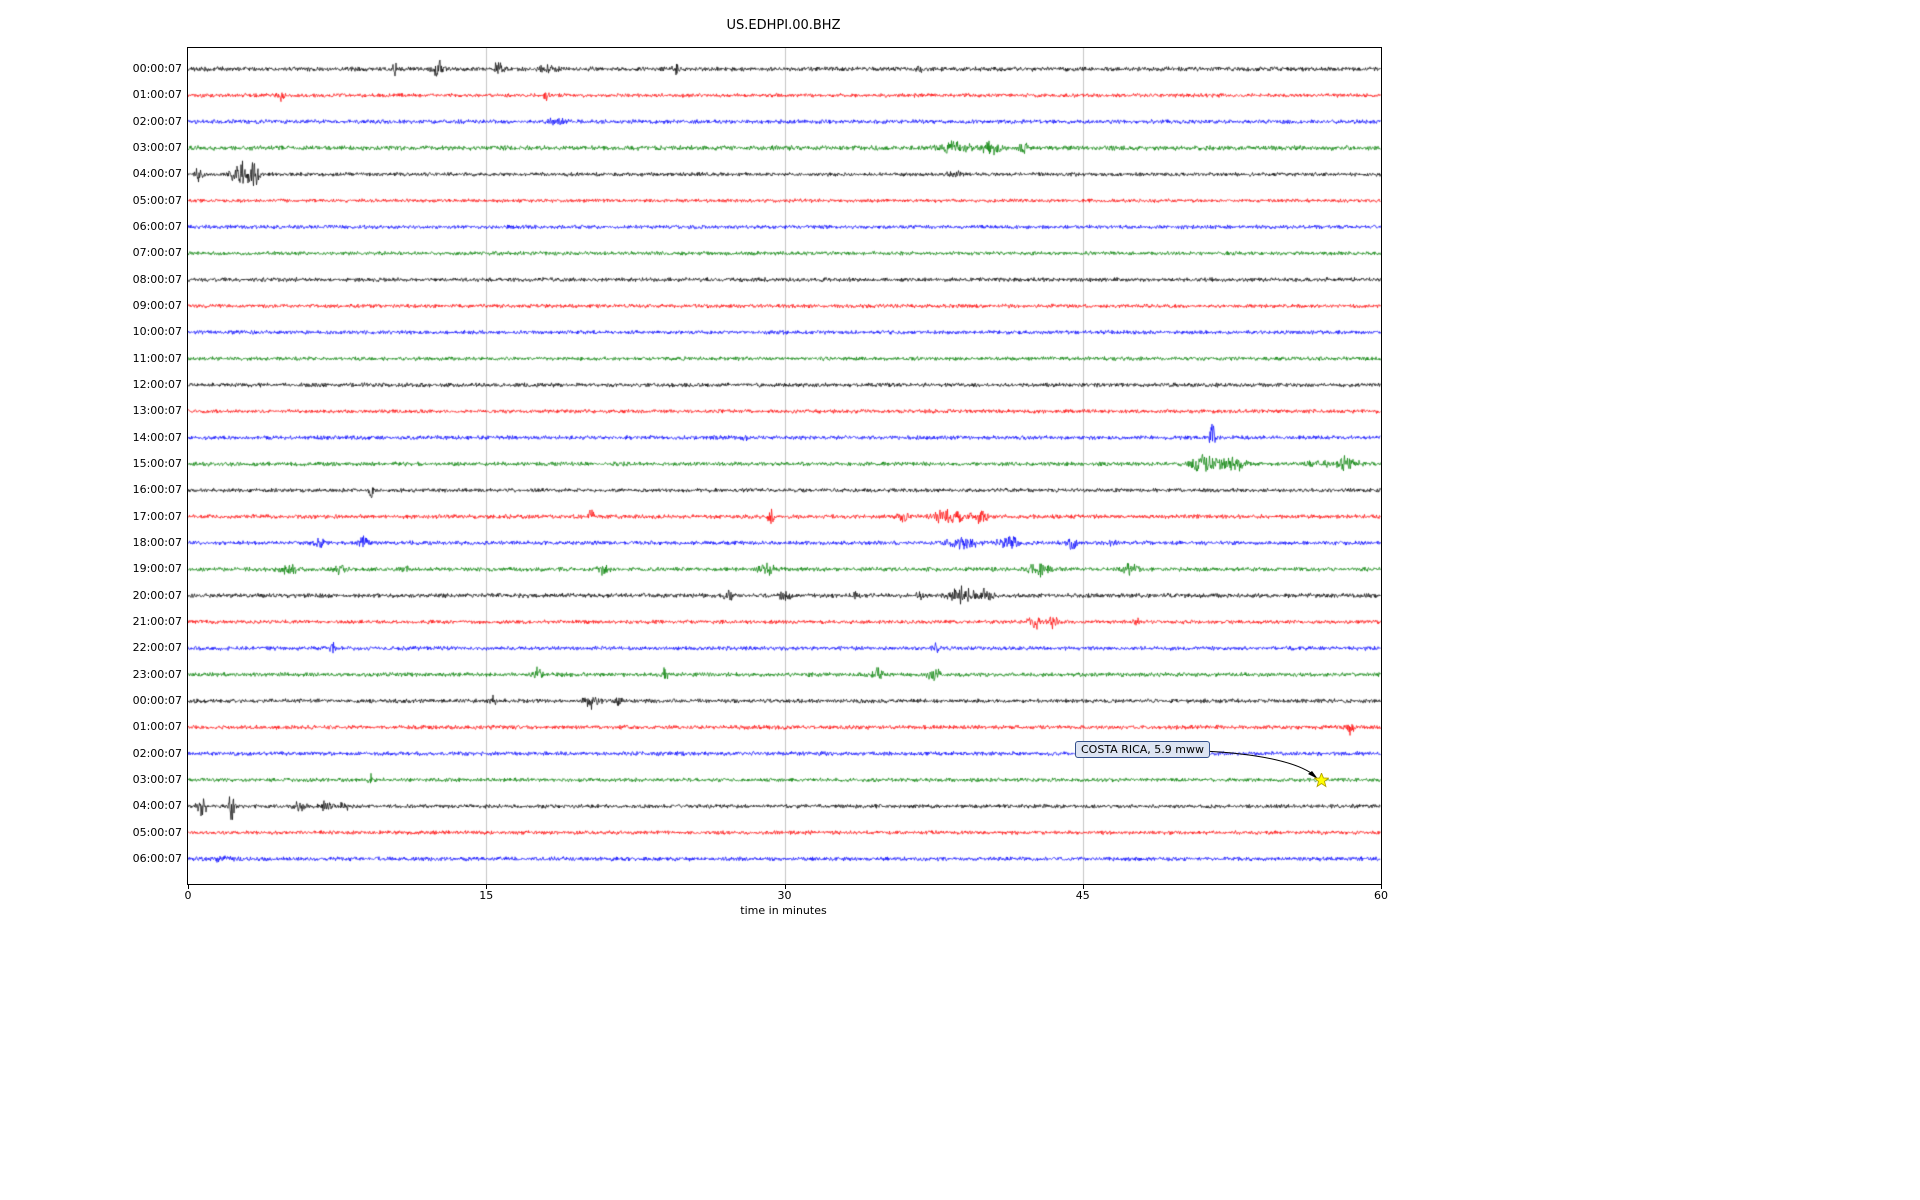 Image resolution: width=1920 pixels, height=1200 pixels. What do you see at coordinates (784, 895) in the screenshot?
I see `x-tick-label: 30` at bounding box center [784, 895].